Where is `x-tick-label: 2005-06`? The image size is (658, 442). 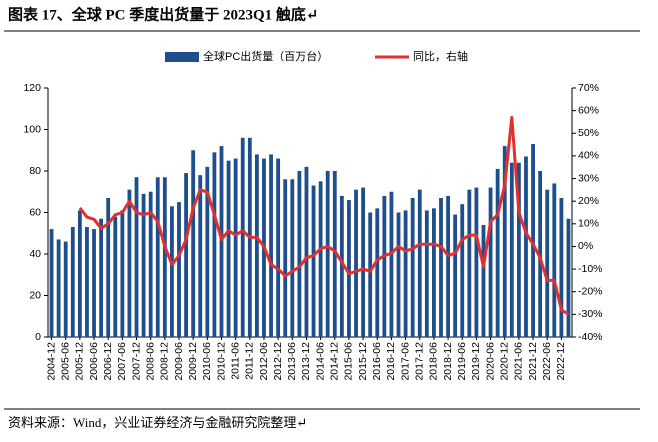
x-tick-label: 2005-06 is located at coordinates (65, 361).